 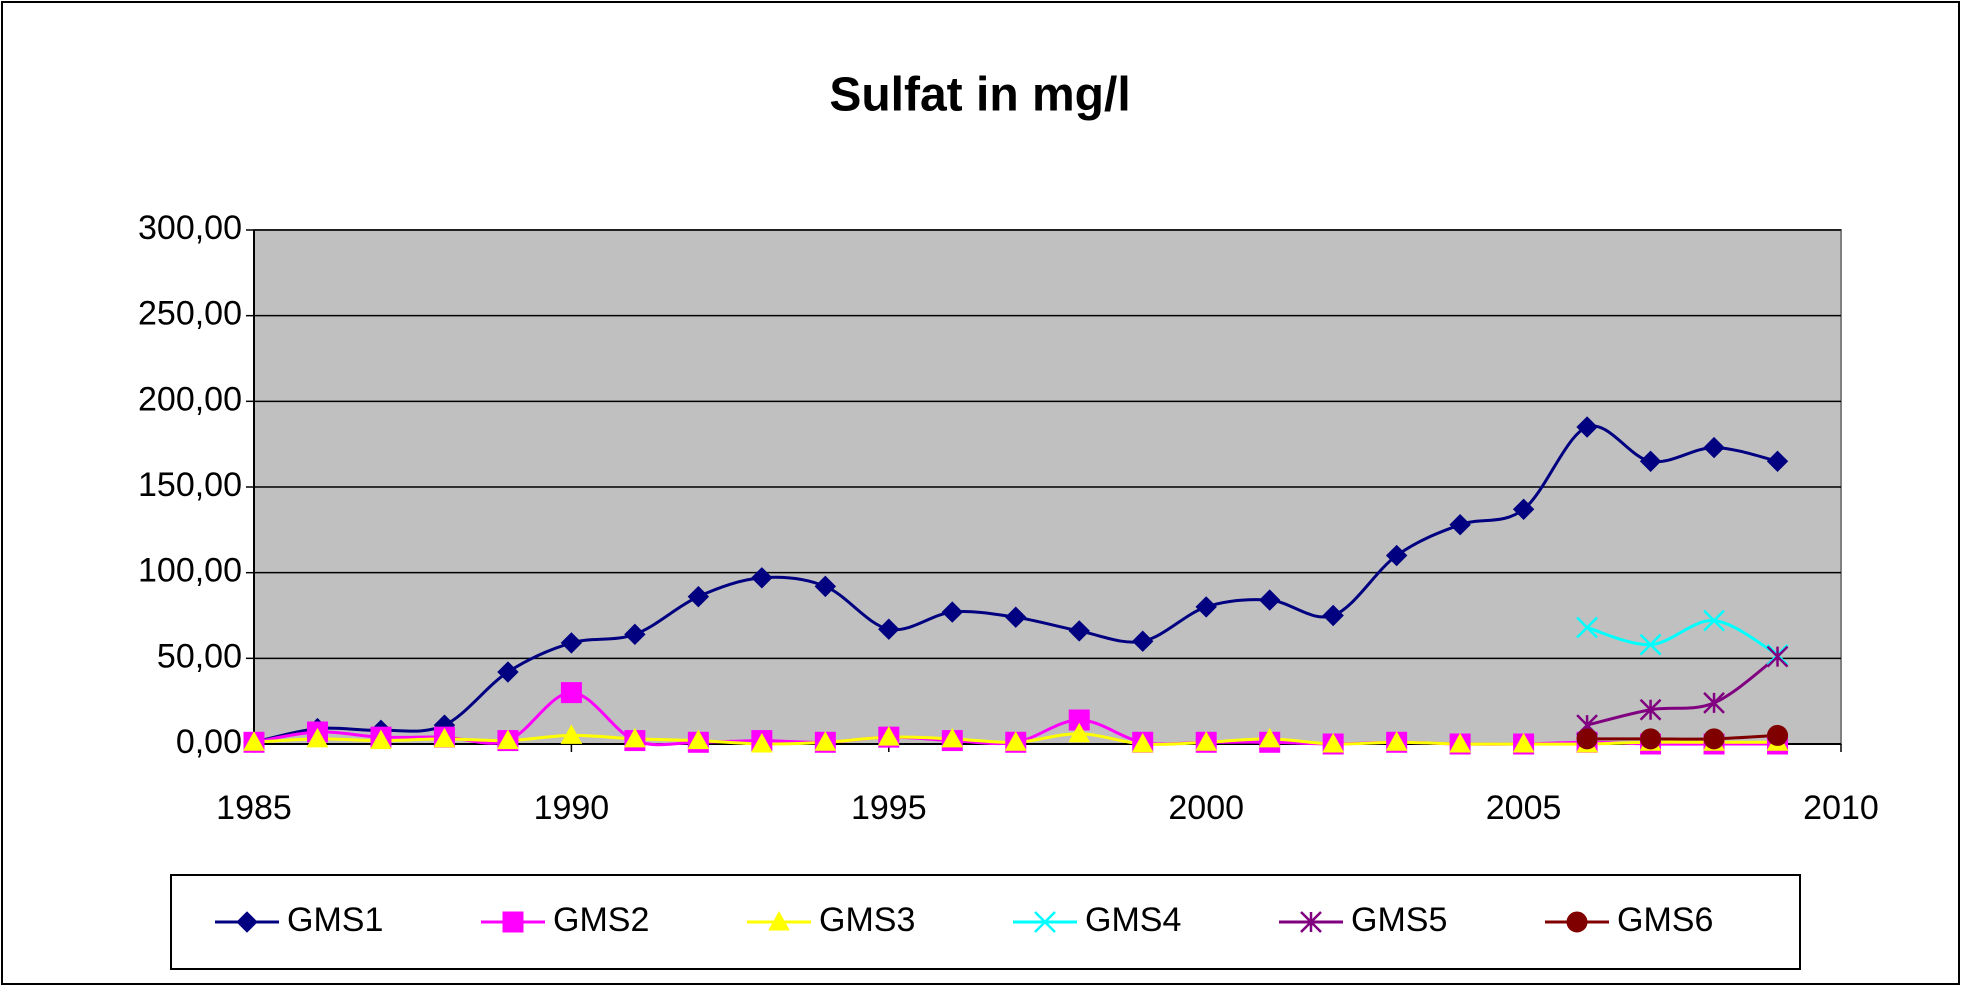 What do you see at coordinates (1524, 808) in the screenshot?
I see `x-tick-label: 2005` at bounding box center [1524, 808].